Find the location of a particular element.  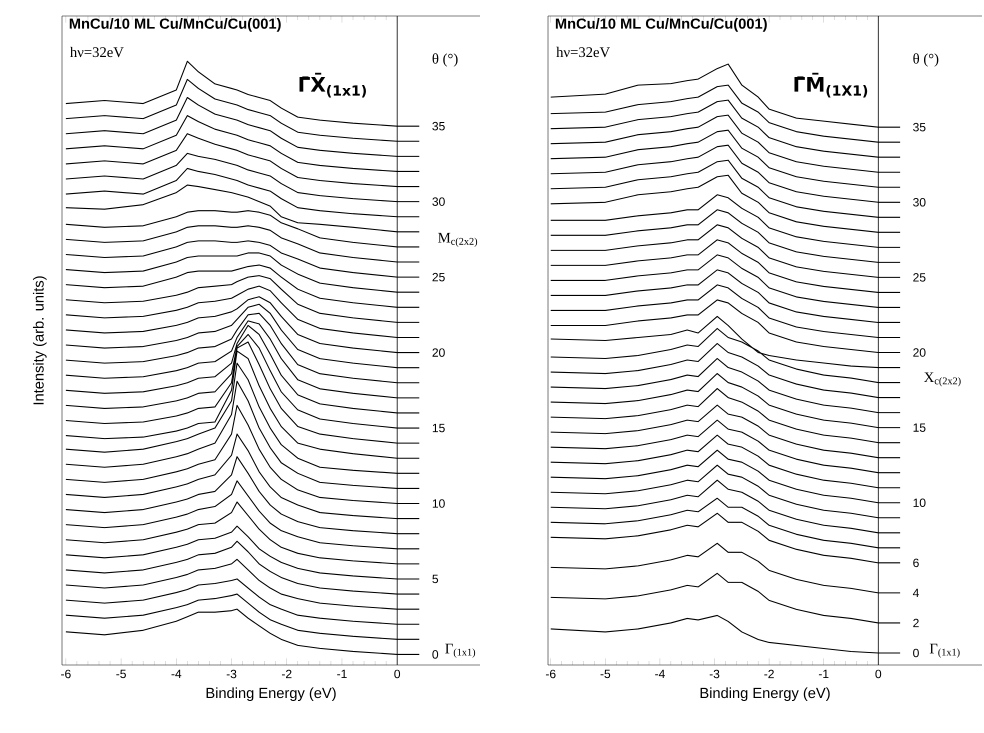

annotation: X$_{c(2x2)}$ is located at coordinates (942, 379).